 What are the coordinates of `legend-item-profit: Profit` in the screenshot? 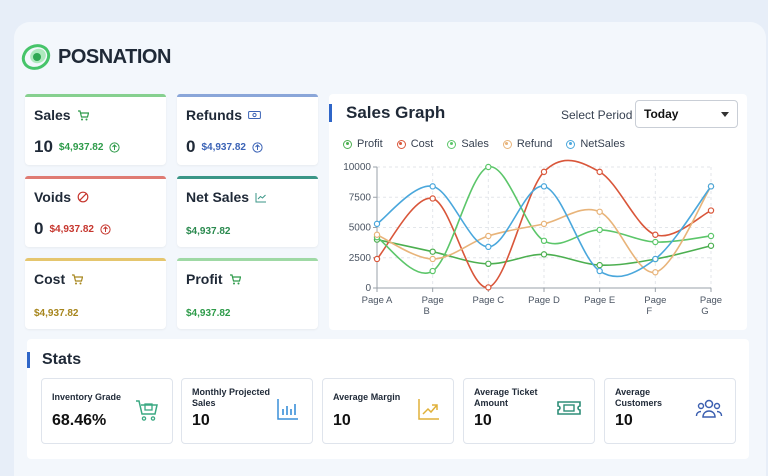 It's located at (363, 144).